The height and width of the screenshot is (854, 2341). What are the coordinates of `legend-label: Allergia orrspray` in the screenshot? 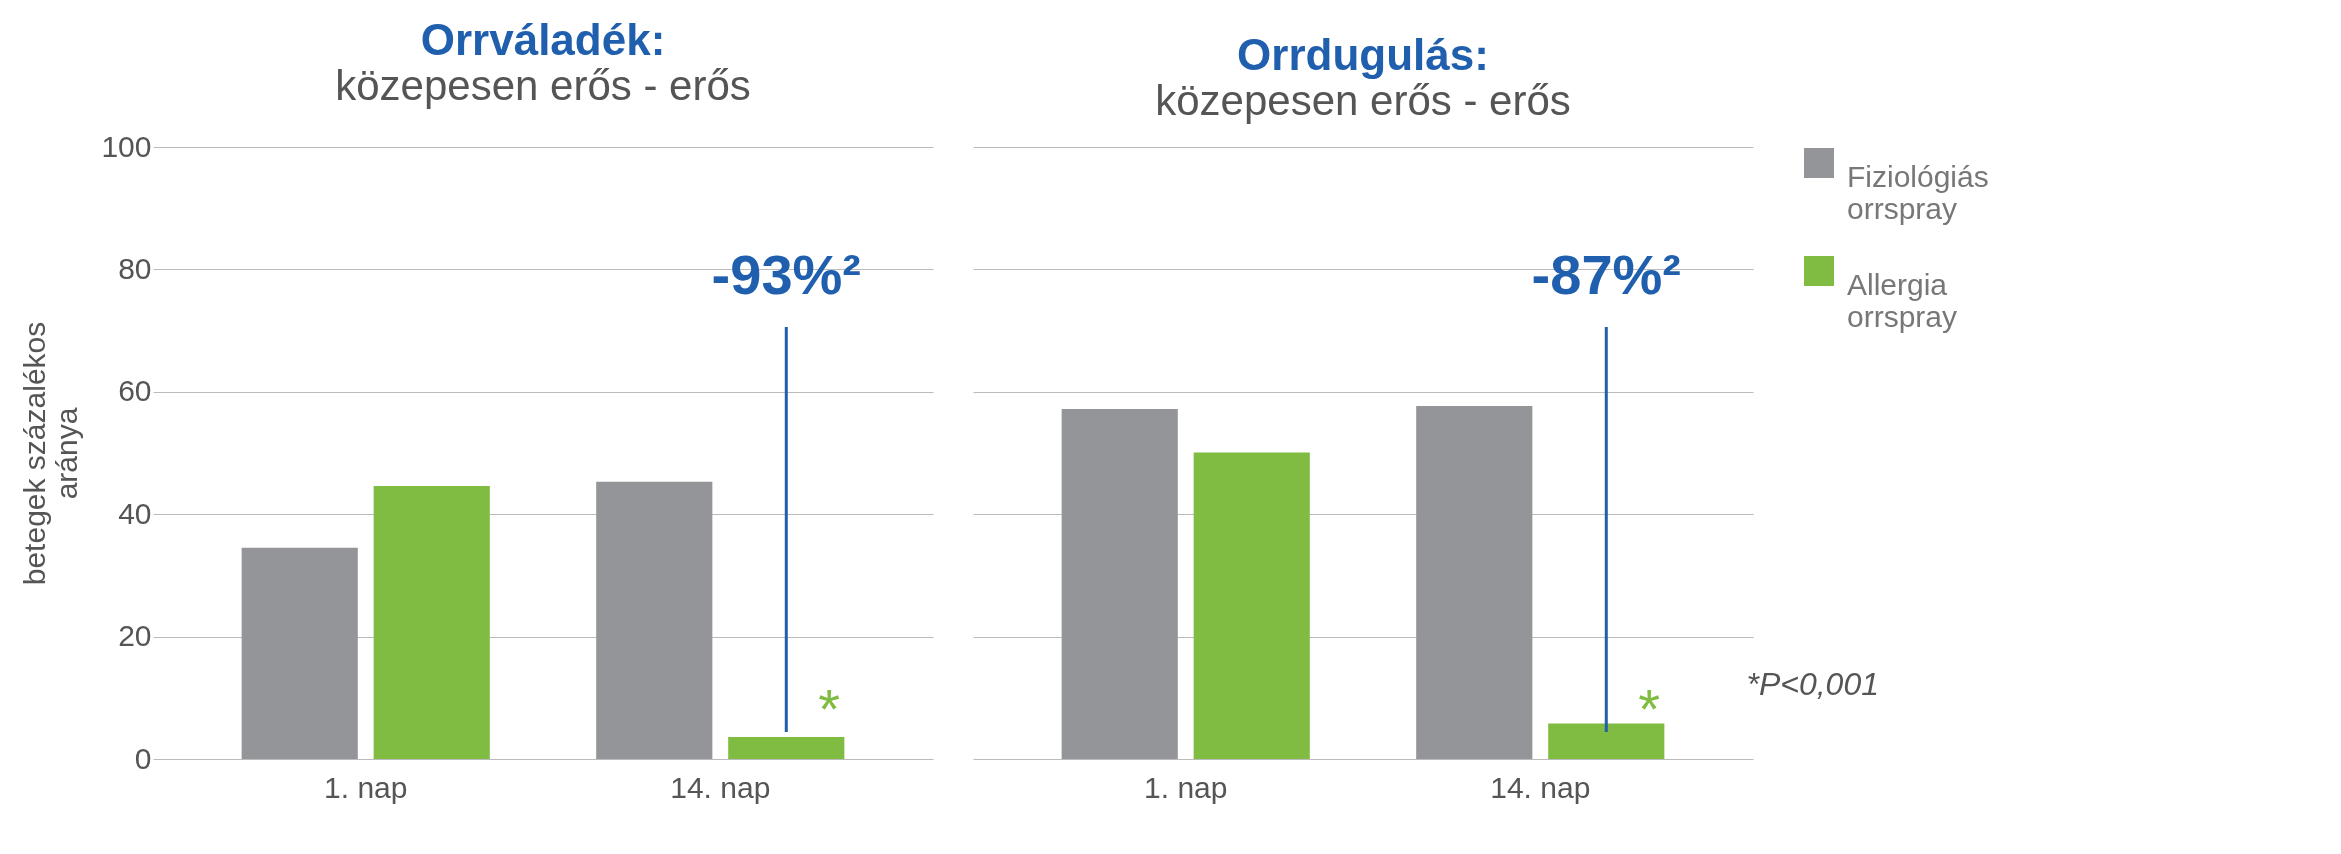 It's located at (1902, 300).